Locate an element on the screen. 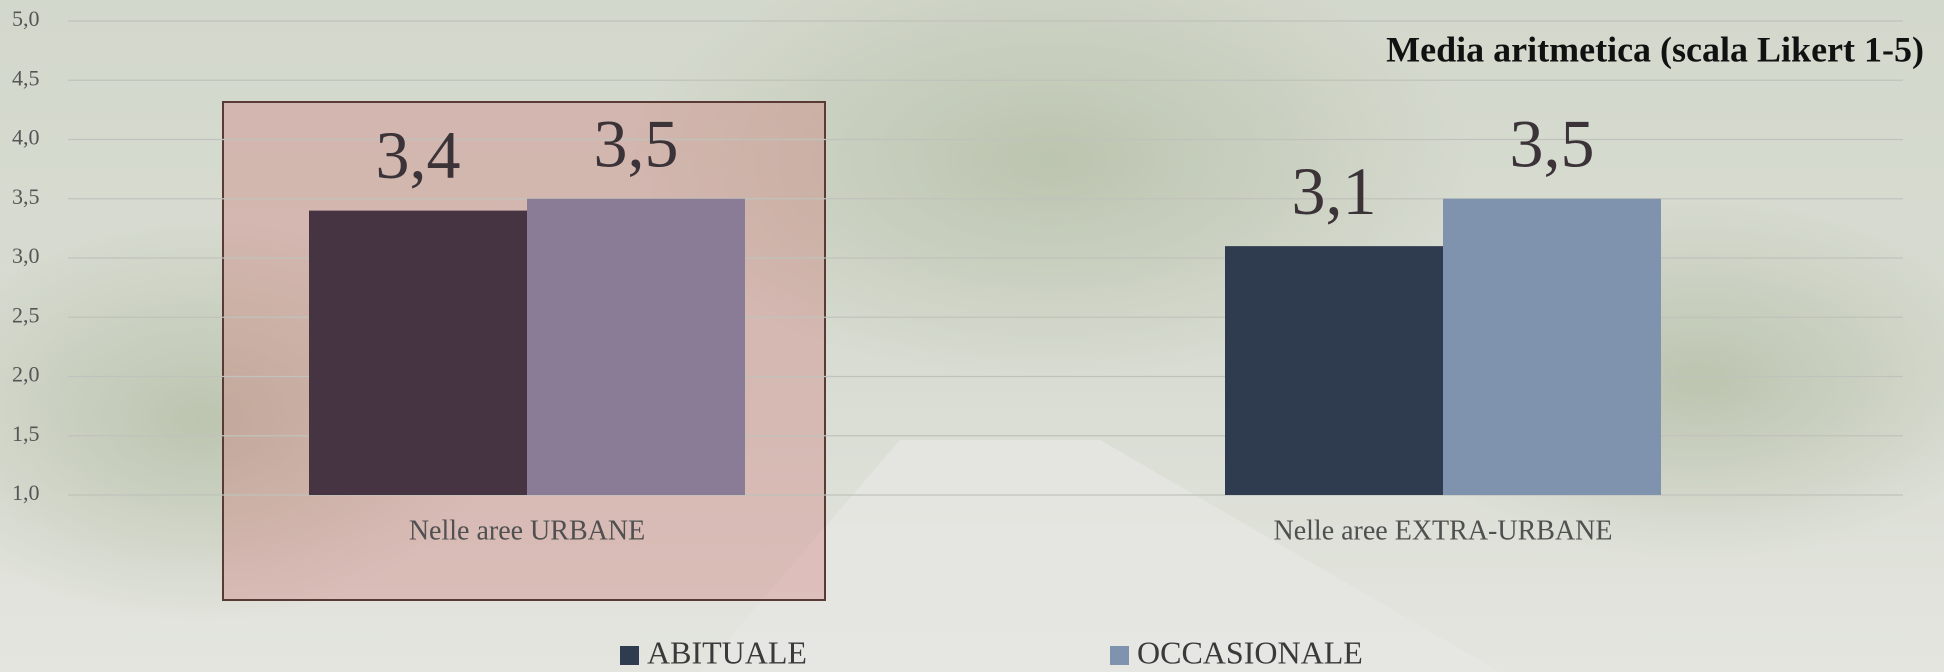 The height and width of the screenshot is (672, 1944). y-tick-label: 3,0 is located at coordinates (26, 255).